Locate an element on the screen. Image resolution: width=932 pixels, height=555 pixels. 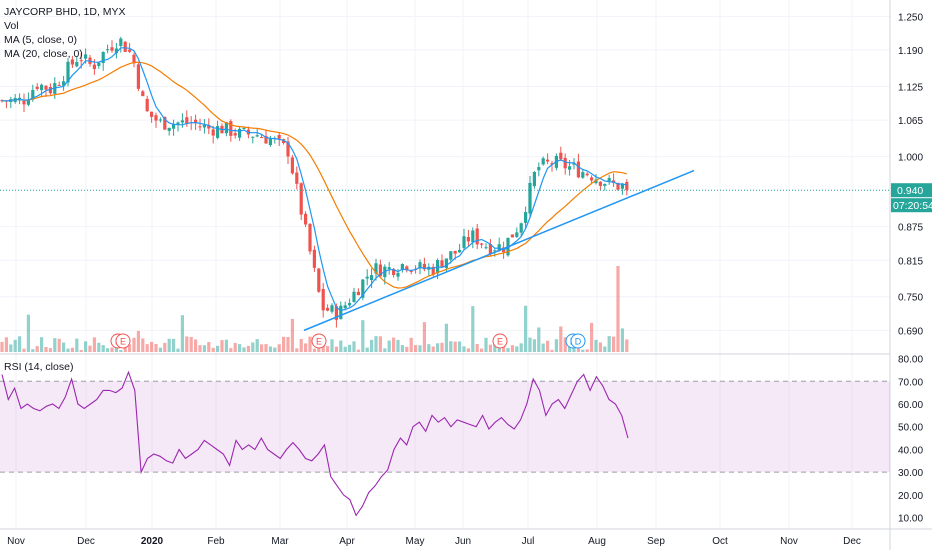
price-tick-label: 1.000 is located at coordinates (910, 158).